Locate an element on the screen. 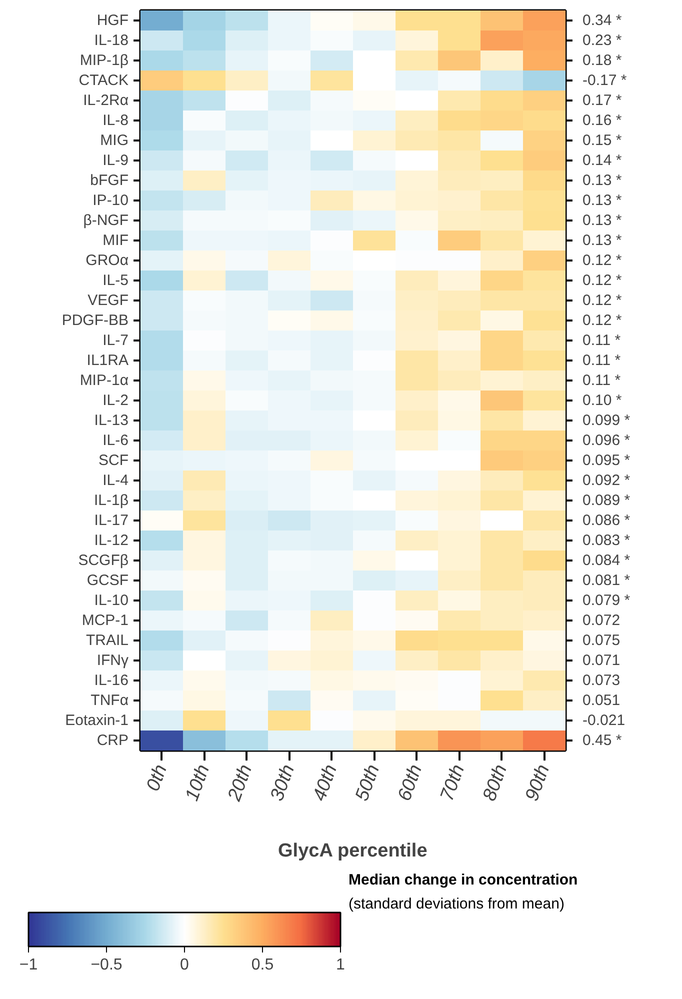  x-tick-label: 10th is located at coordinates (198, 783).